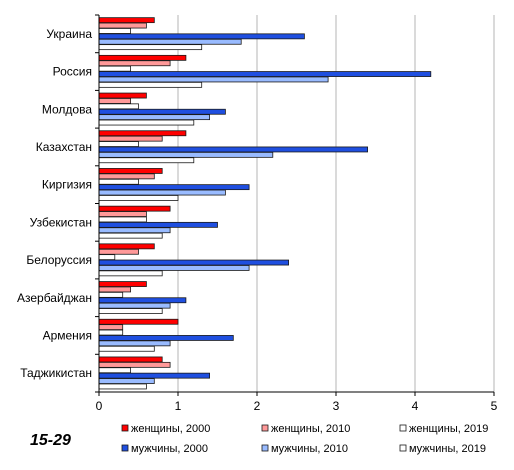 This screenshot has width=514, height=470. What do you see at coordinates (297, 406) in the screenshot?
I see `tick-labels: 0 1 2 3 4 5` at bounding box center [297, 406].